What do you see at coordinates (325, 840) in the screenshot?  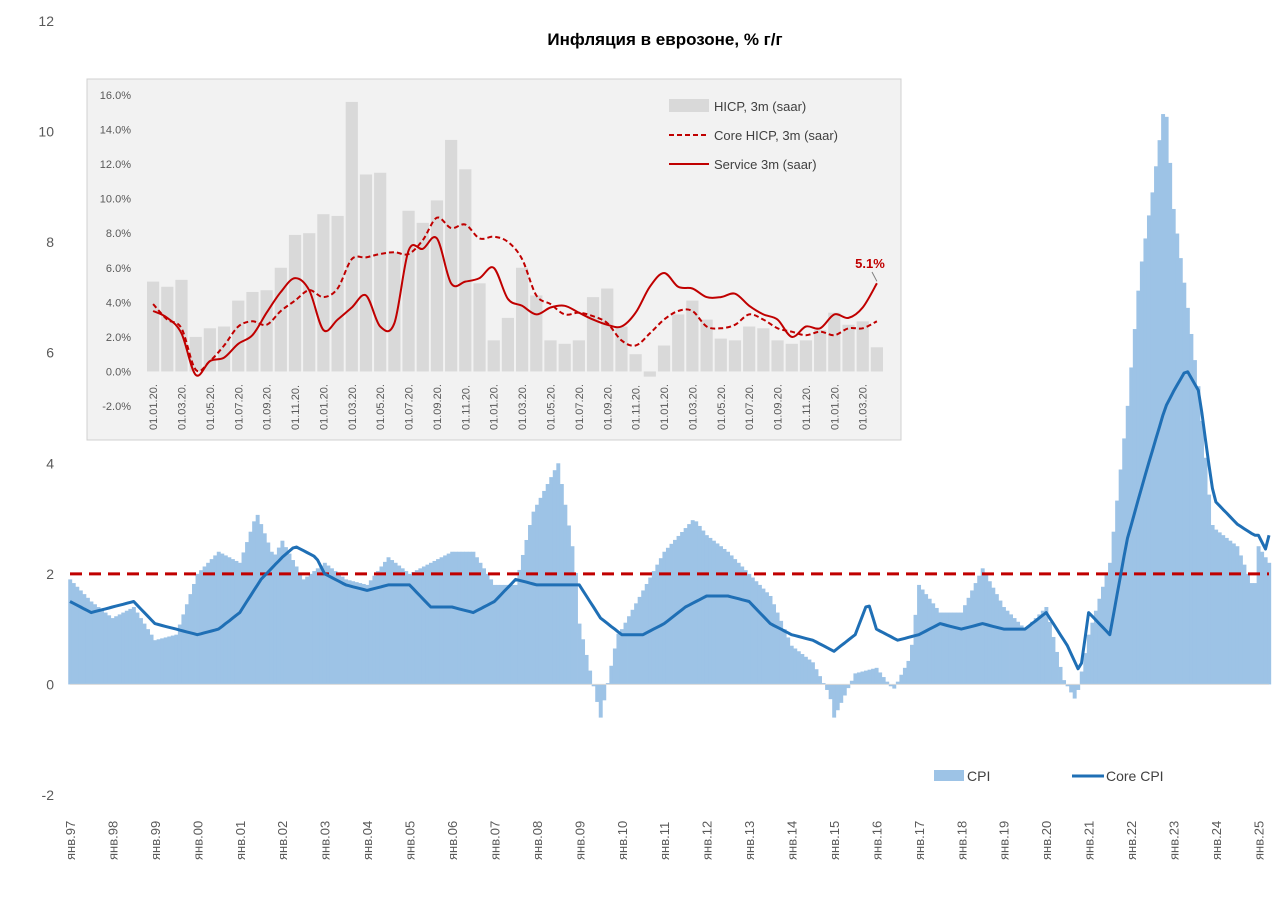 I see `x-tick-label: янв.03` at bounding box center [325, 840].